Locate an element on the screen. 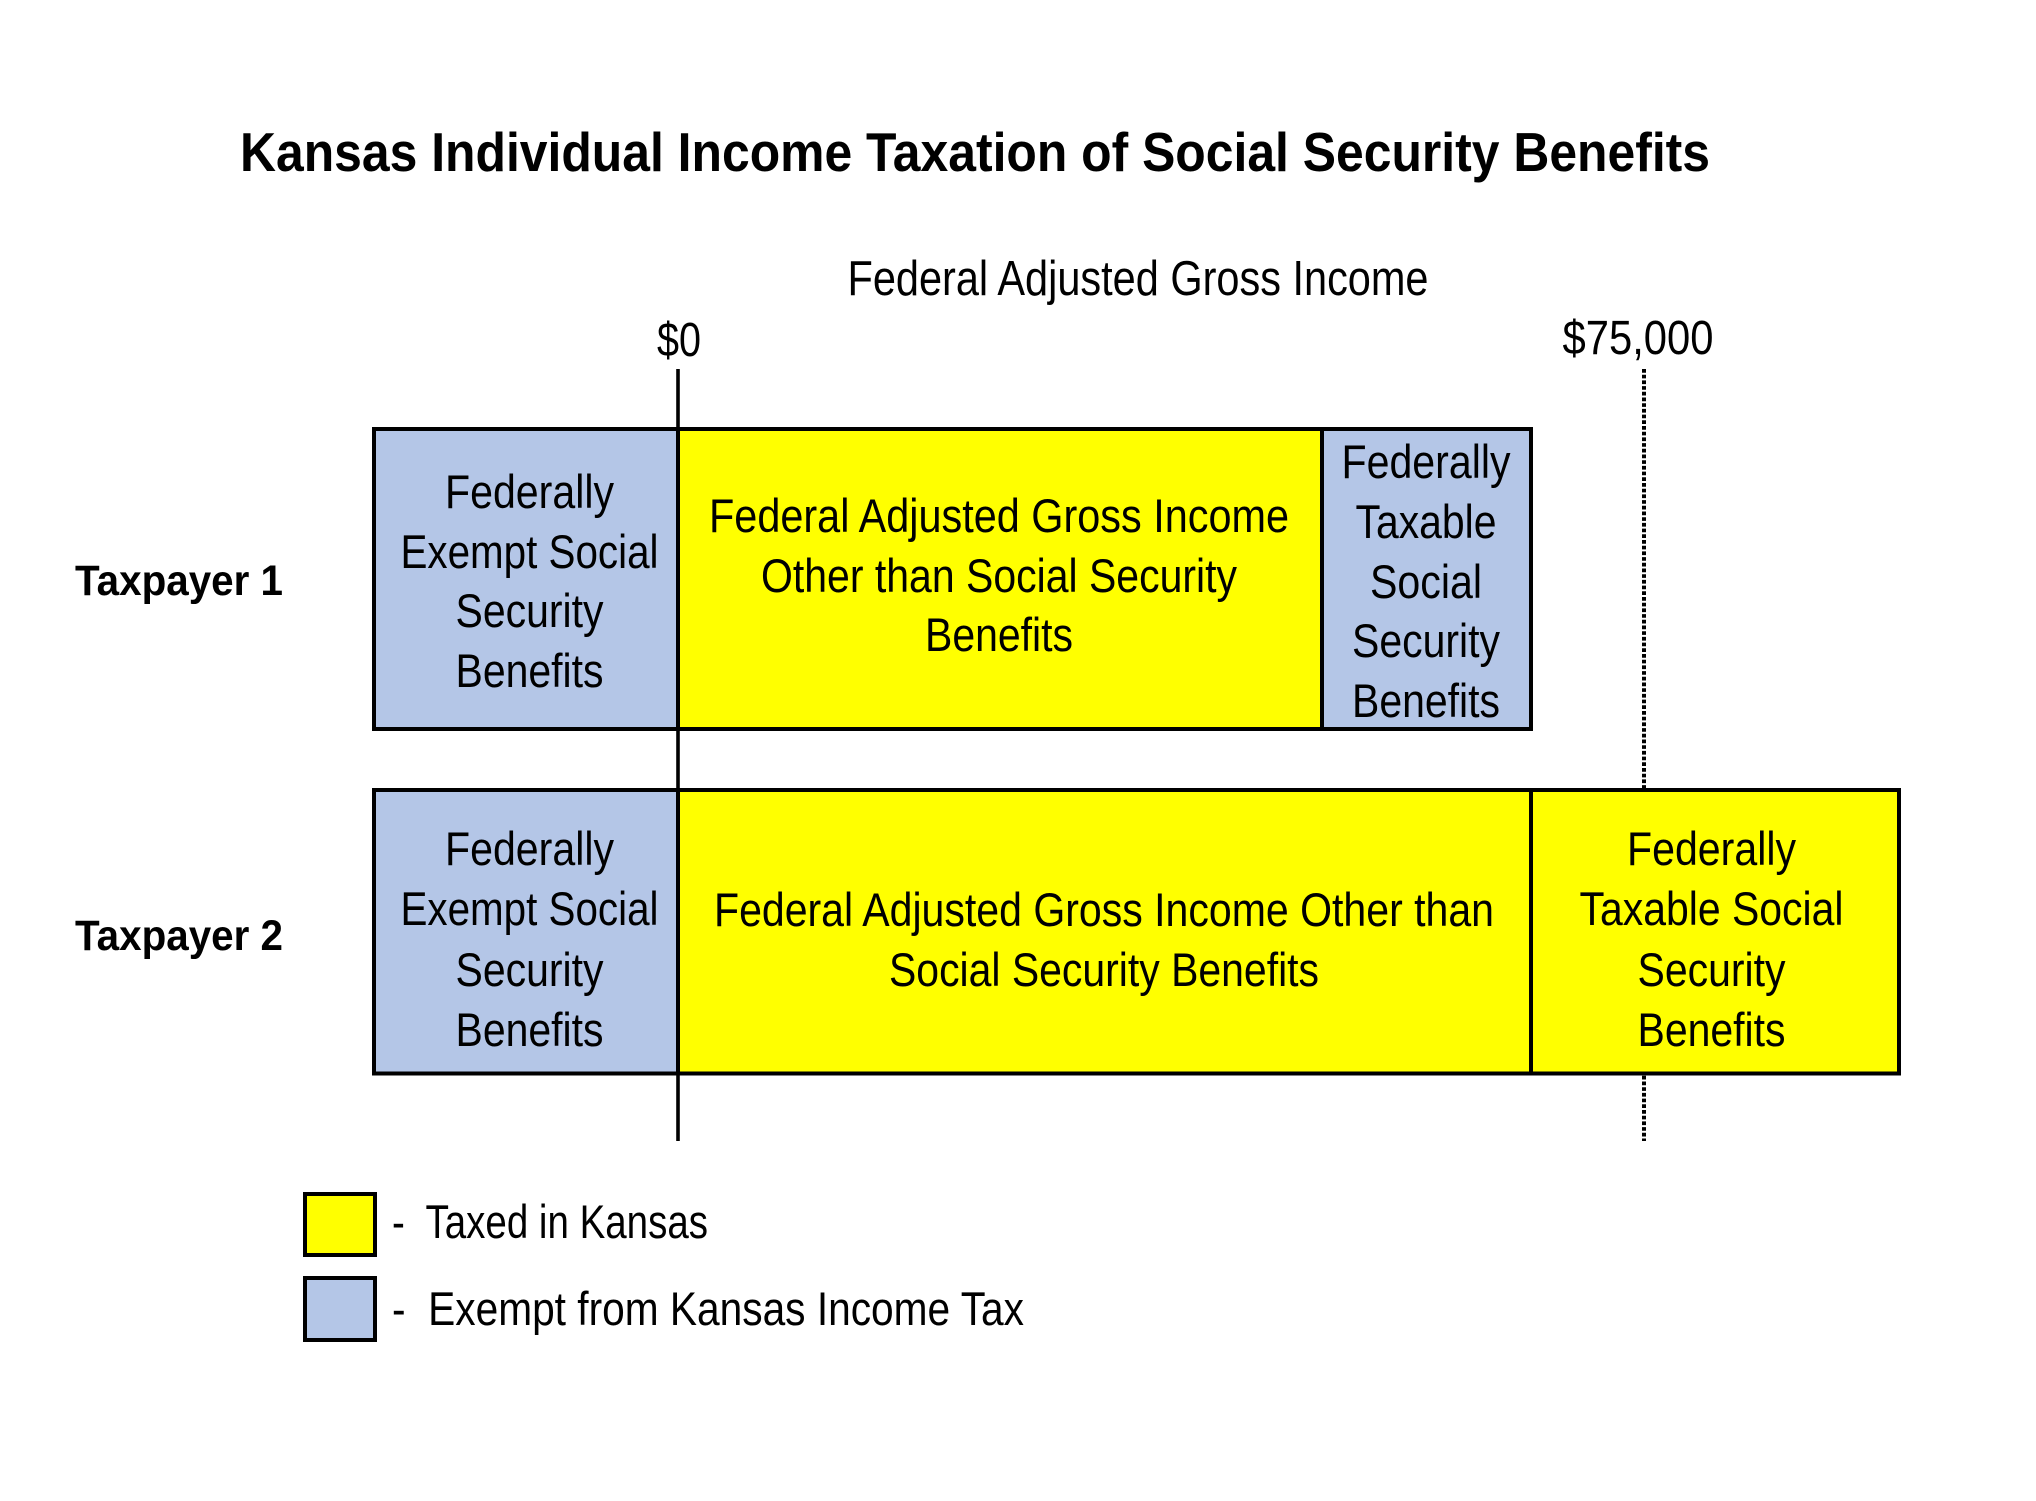 The width and height of the screenshot is (2036, 1501). svg-text: $75,000 is located at coordinates (1638, 338).